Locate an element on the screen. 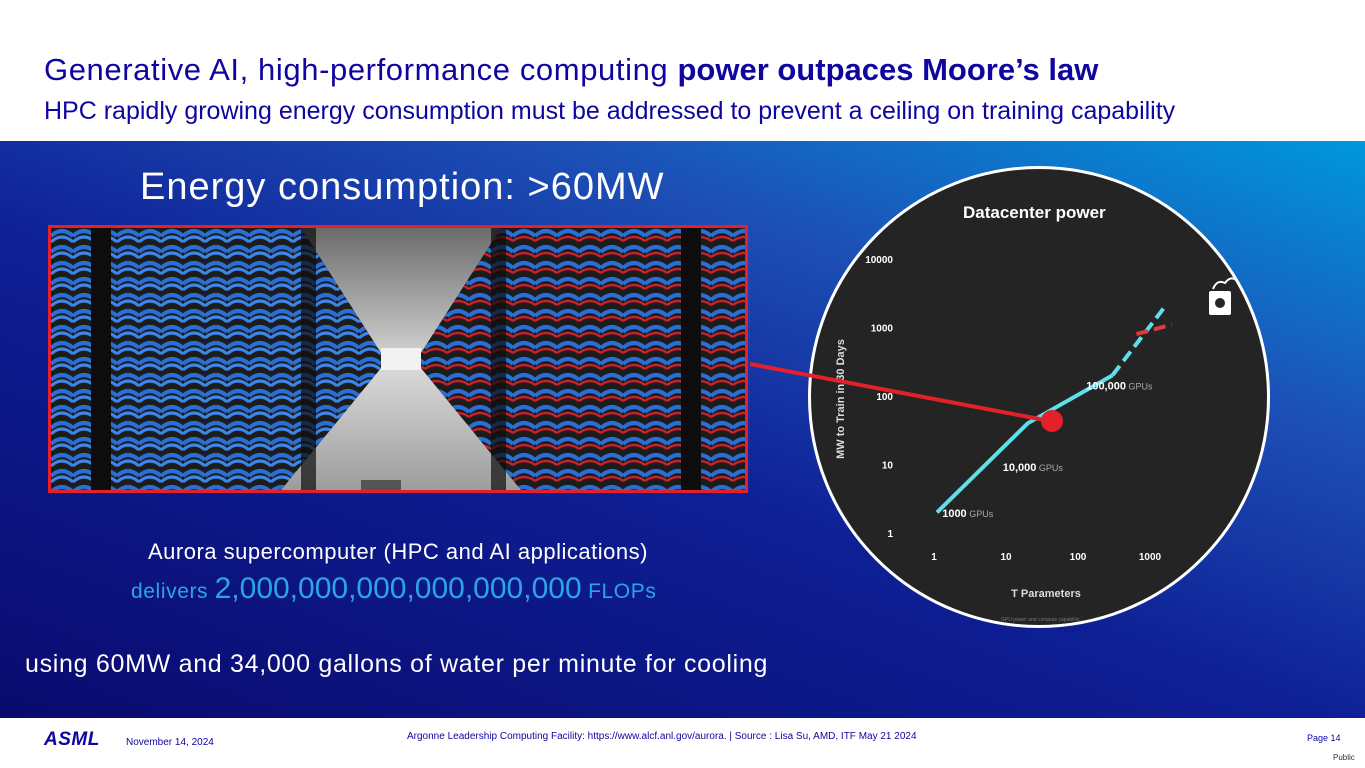 This screenshot has height=768, width=1365. gpu-count: 1000 is located at coordinates (954, 514).